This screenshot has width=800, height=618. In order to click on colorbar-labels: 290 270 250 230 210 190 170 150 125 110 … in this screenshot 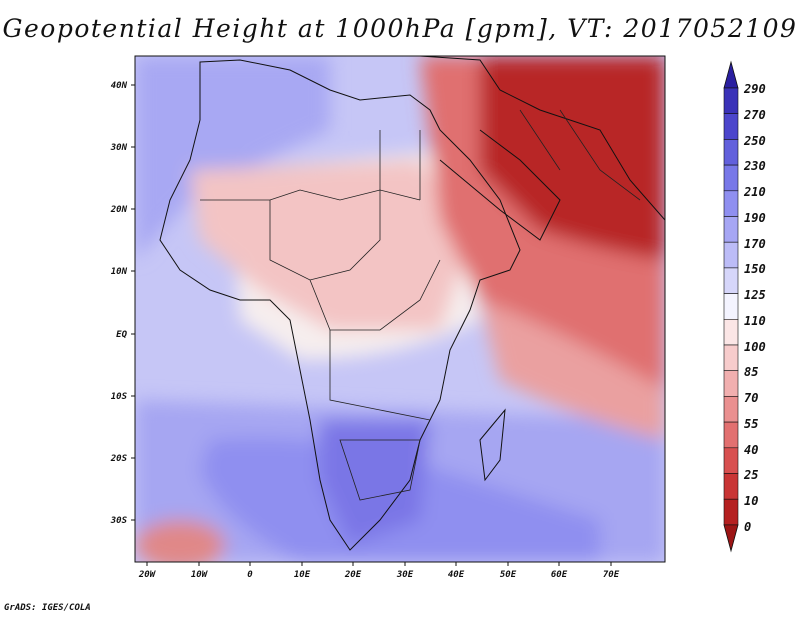, I will do `click(754, 308)`.